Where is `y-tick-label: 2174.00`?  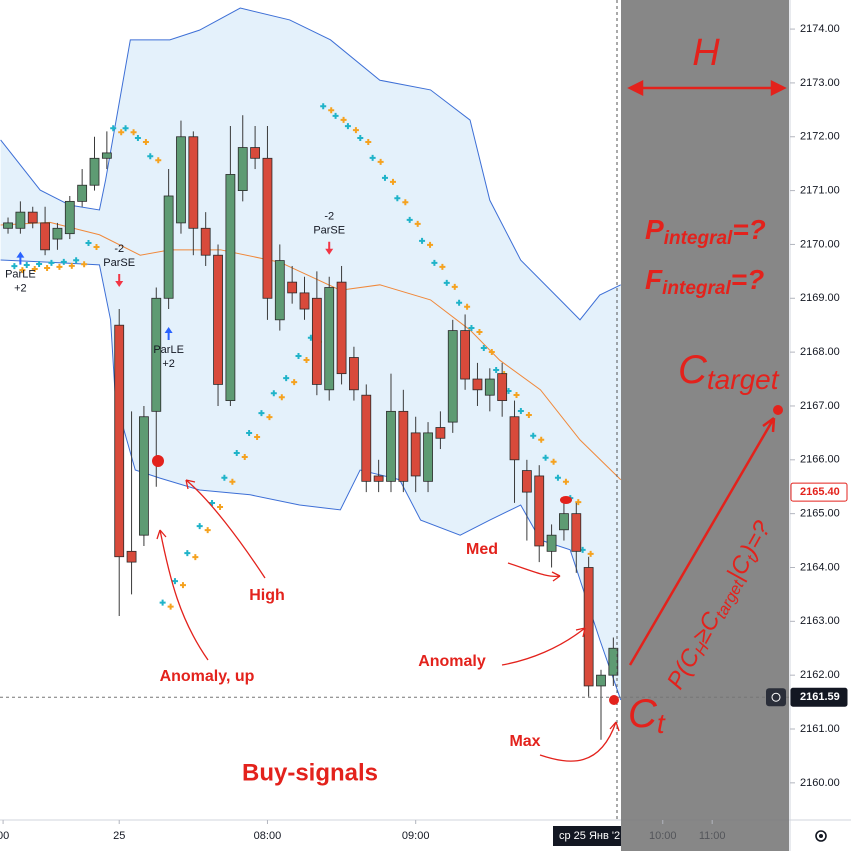 y-tick-label: 2174.00 is located at coordinates (820, 29).